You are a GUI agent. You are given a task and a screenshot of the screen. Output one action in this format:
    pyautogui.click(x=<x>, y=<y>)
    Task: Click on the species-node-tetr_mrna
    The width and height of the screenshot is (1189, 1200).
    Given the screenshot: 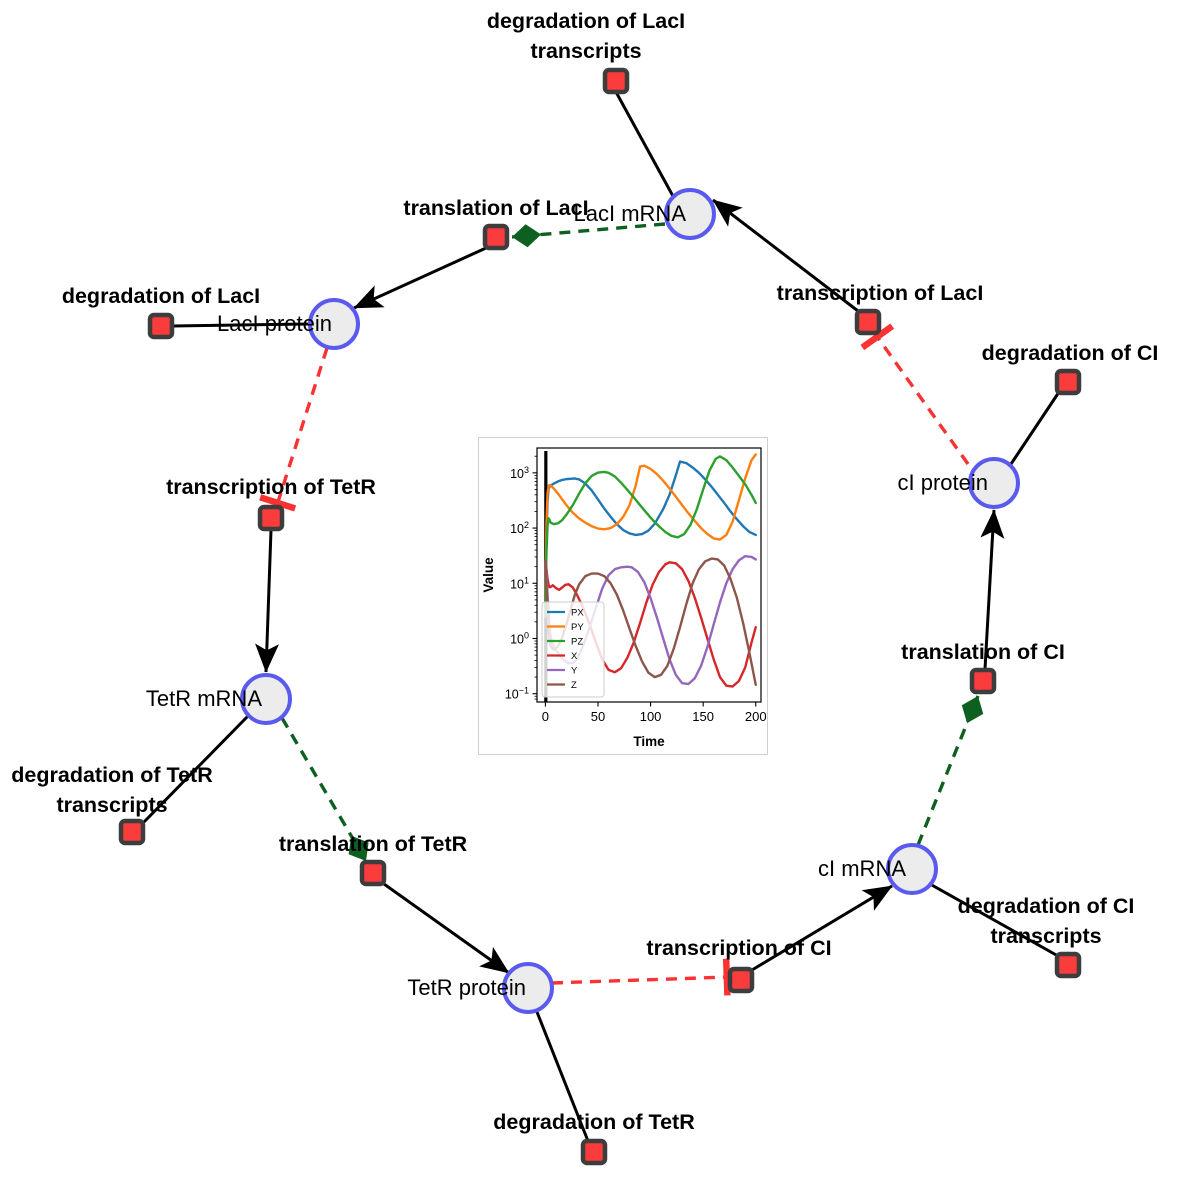 What is the action you would take?
    pyautogui.click(x=266, y=699)
    